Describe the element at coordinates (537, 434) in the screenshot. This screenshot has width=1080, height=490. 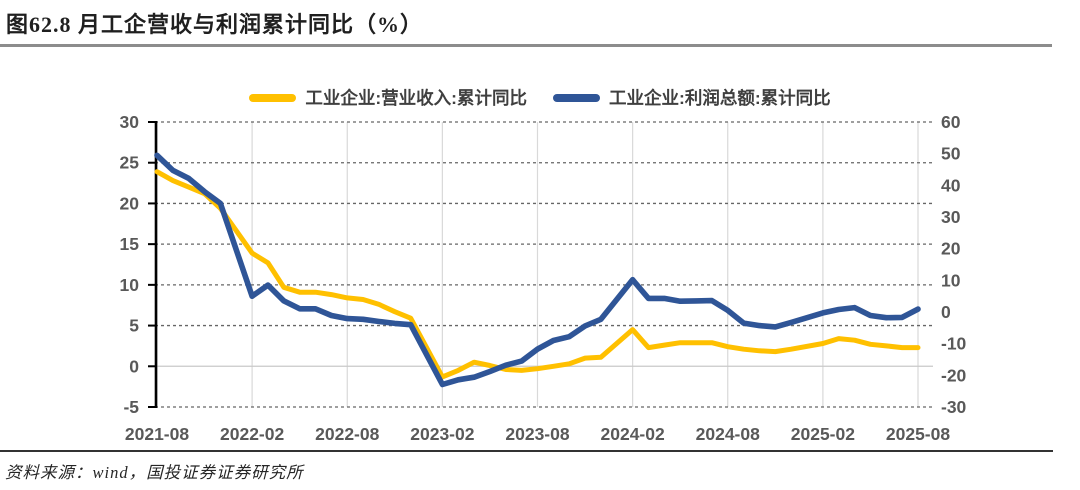
I see `x-axis-tick-label: 2023-08` at that location.